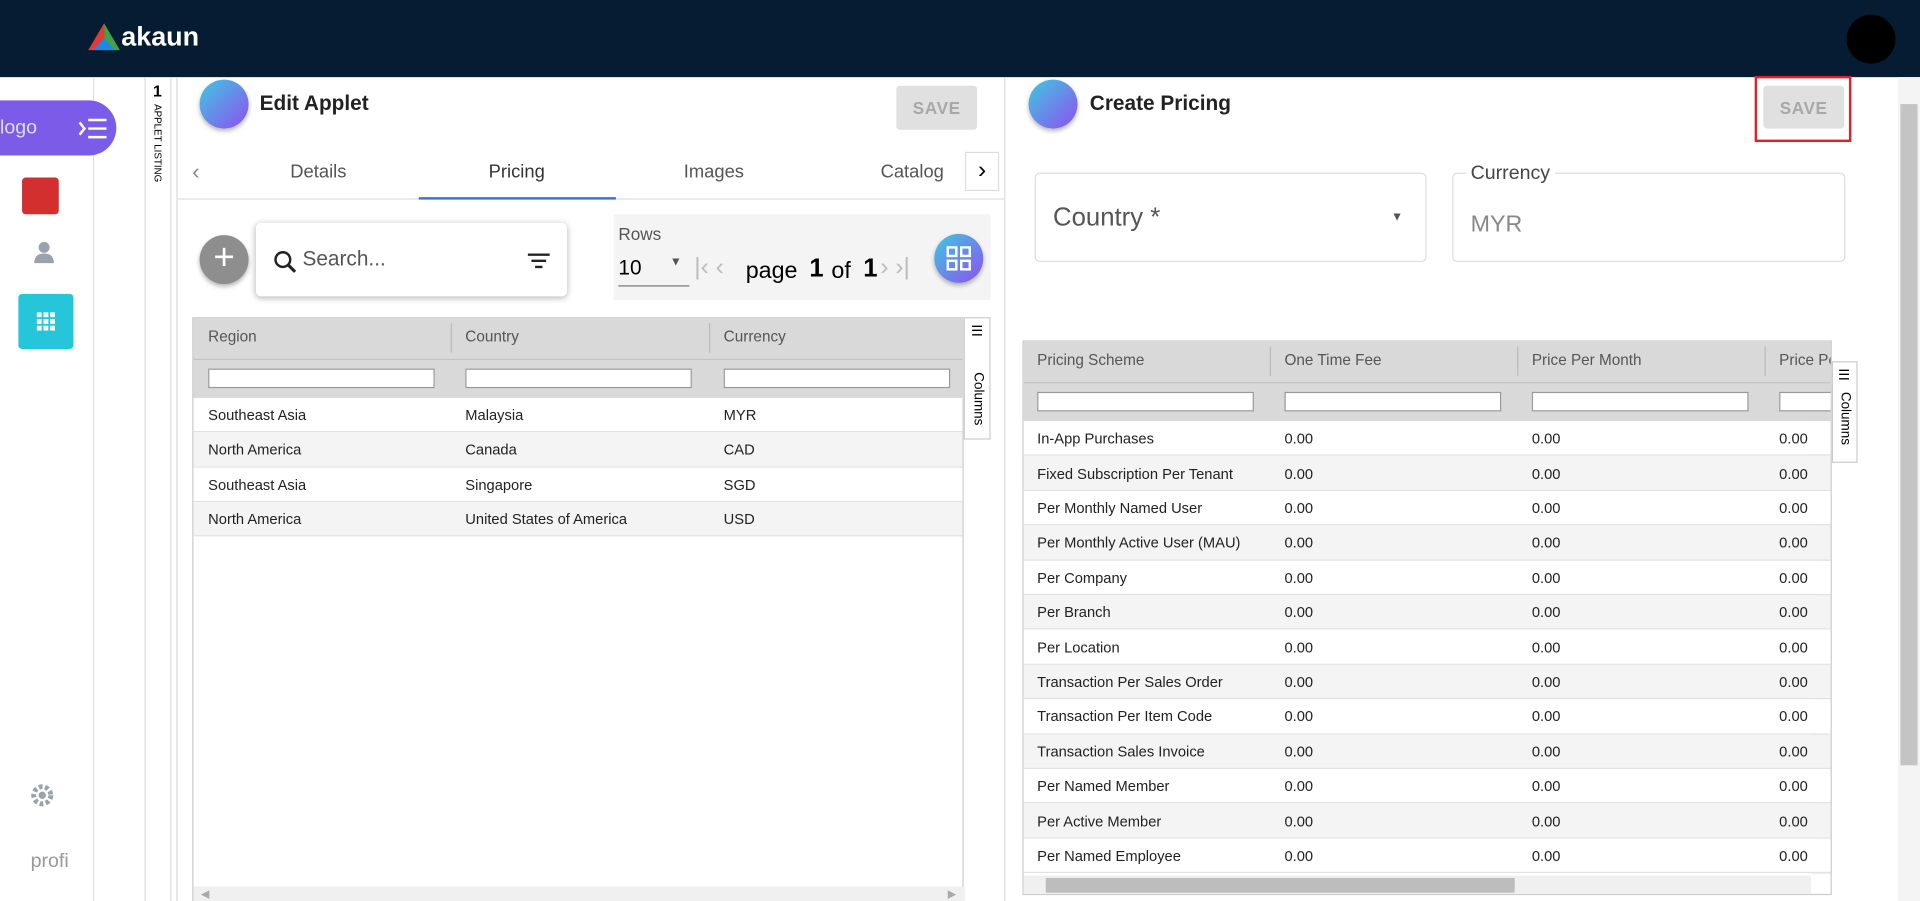  I want to click on page-number: 1, so click(816, 268).